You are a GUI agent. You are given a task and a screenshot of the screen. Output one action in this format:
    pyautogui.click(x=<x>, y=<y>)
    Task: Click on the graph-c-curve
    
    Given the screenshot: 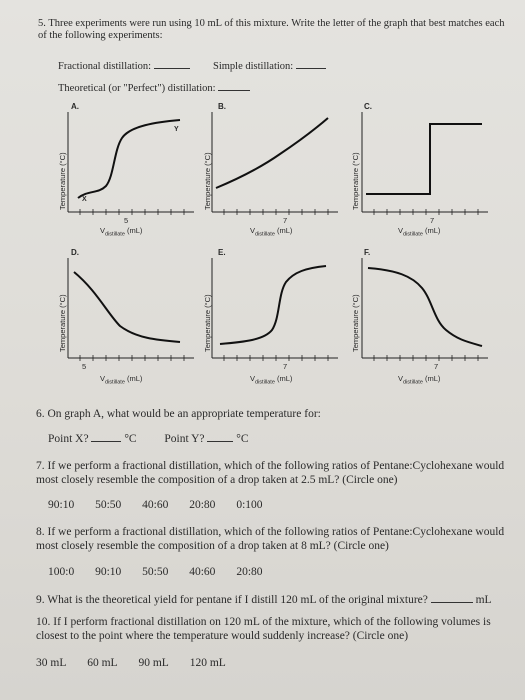 What is the action you would take?
    pyautogui.click(x=424, y=159)
    